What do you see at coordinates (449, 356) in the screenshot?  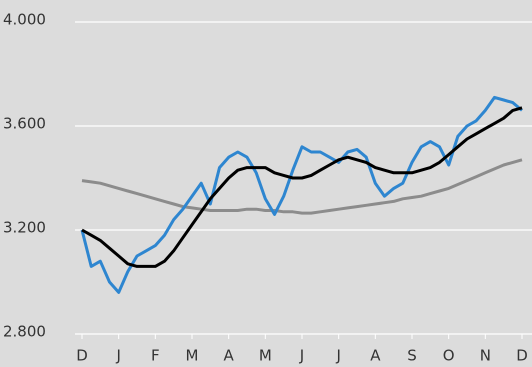 I see `x-tick-label: O` at bounding box center [449, 356].